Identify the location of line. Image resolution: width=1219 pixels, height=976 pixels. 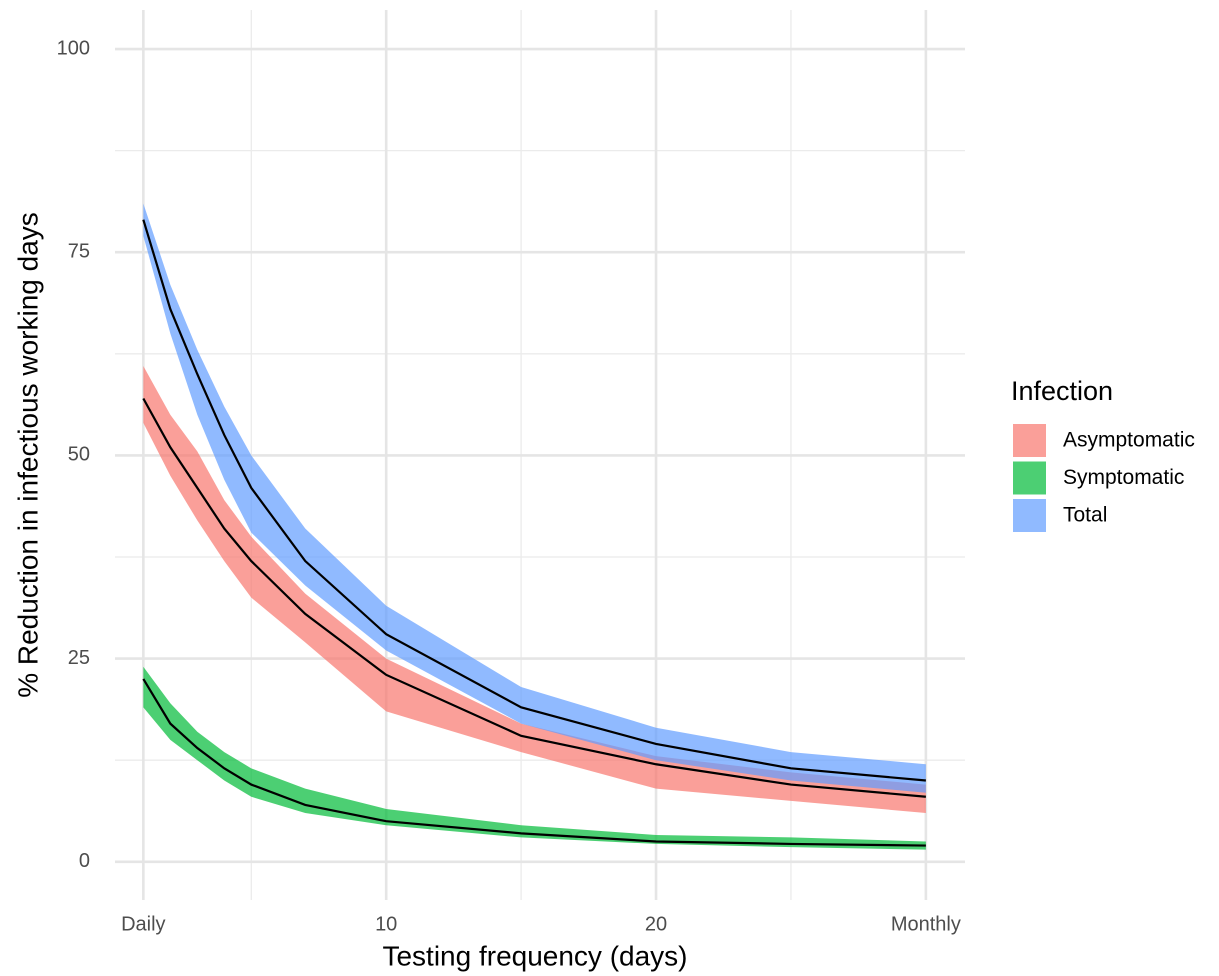
(534, 762).